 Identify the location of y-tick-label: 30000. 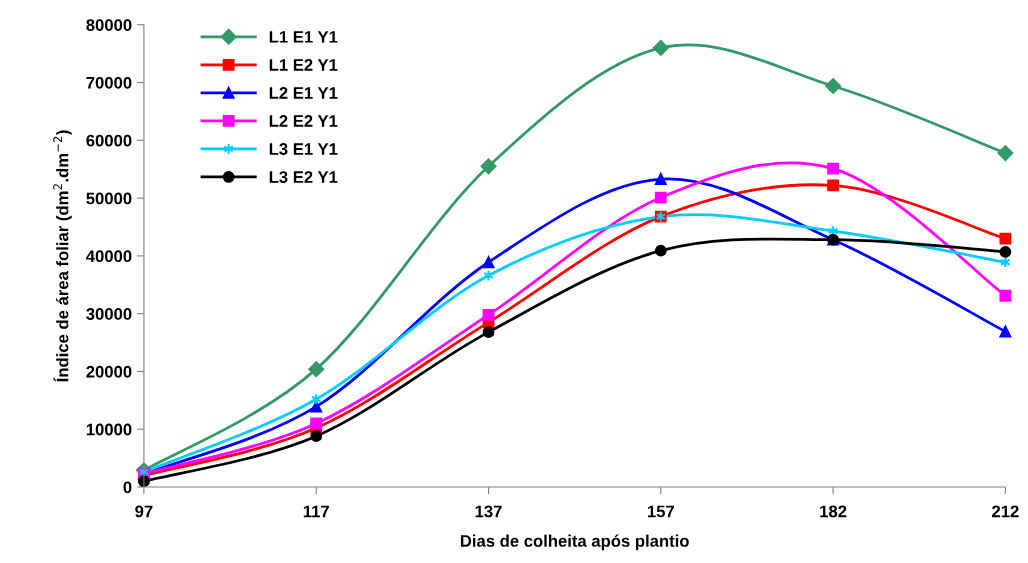
(109, 314).